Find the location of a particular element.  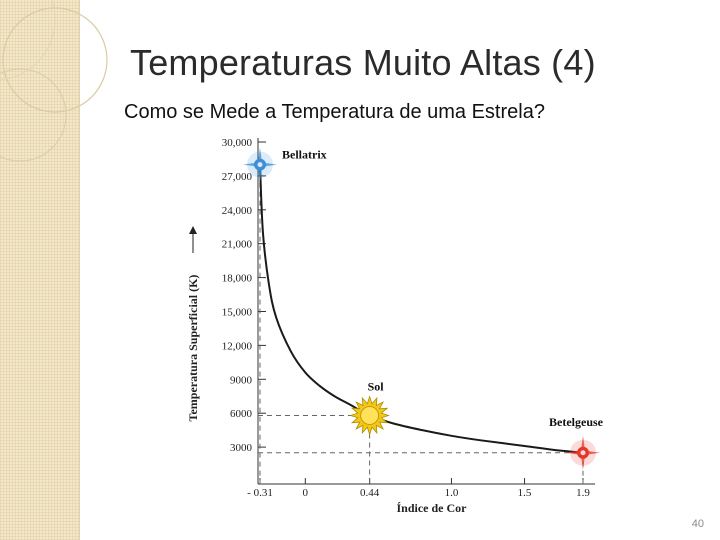

y-tick-label: 27,000 is located at coordinates (237, 177).